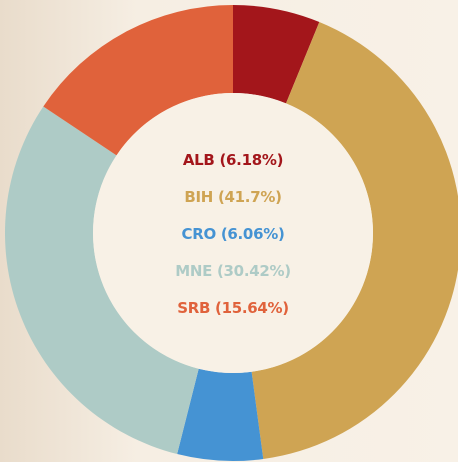  I want to click on legend-value: (30.42%), so click(254, 271).